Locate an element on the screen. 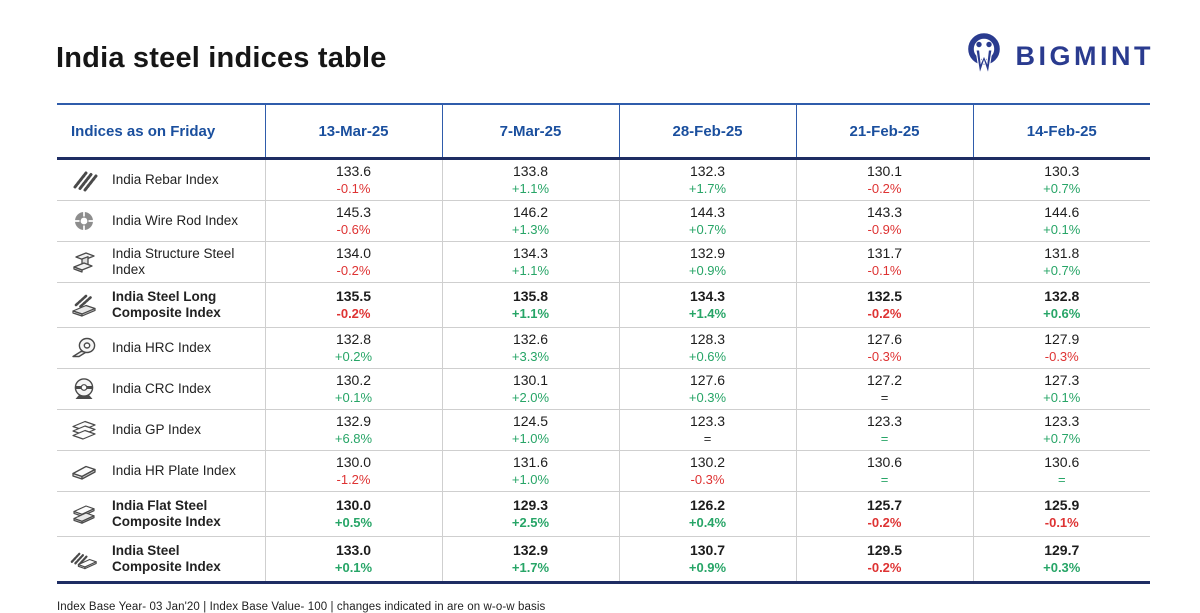 Image resolution: width=1200 pixels, height=613 pixels. index-label: India HRC Index is located at coordinates (162, 347).